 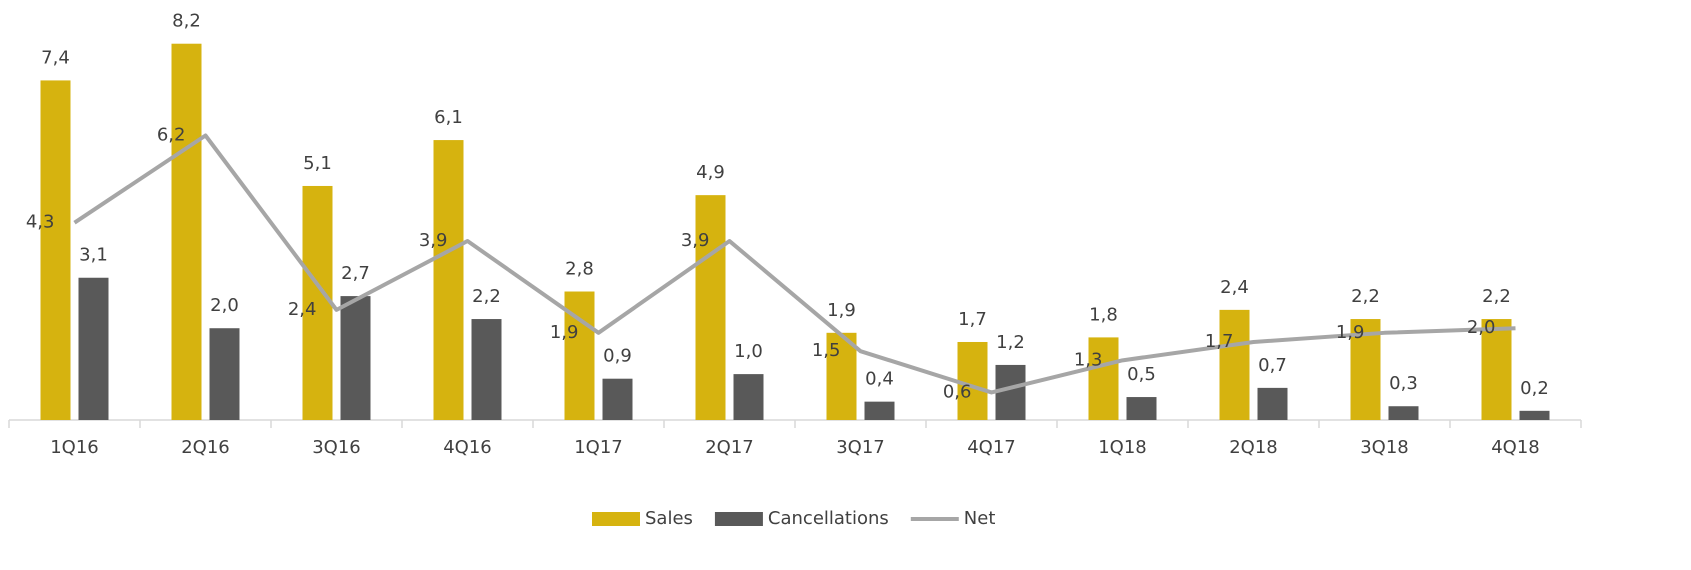 What do you see at coordinates (1403, 383) in the screenshot?
I see `data-label: 0,3` at bounding box center [1403, 383].